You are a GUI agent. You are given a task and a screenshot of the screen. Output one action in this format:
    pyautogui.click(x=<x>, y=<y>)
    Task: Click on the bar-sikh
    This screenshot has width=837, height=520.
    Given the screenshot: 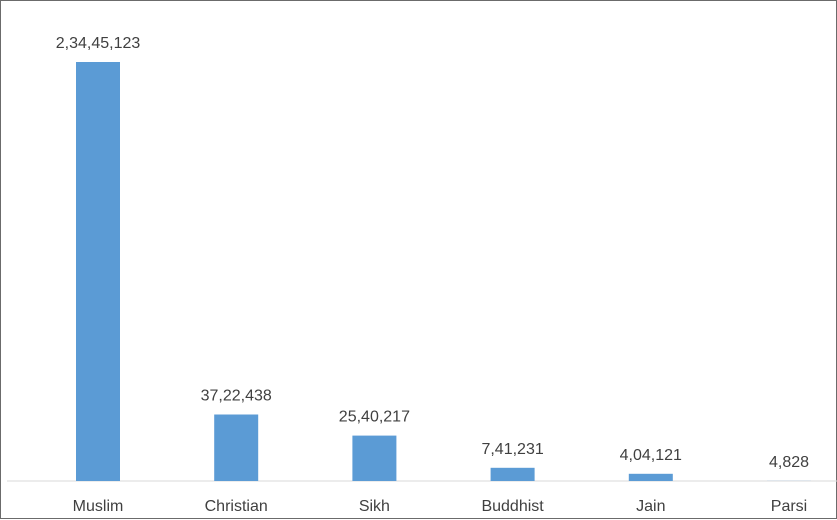 What is the action you would take?
    pyautogui.click(x=374, y=458)
    